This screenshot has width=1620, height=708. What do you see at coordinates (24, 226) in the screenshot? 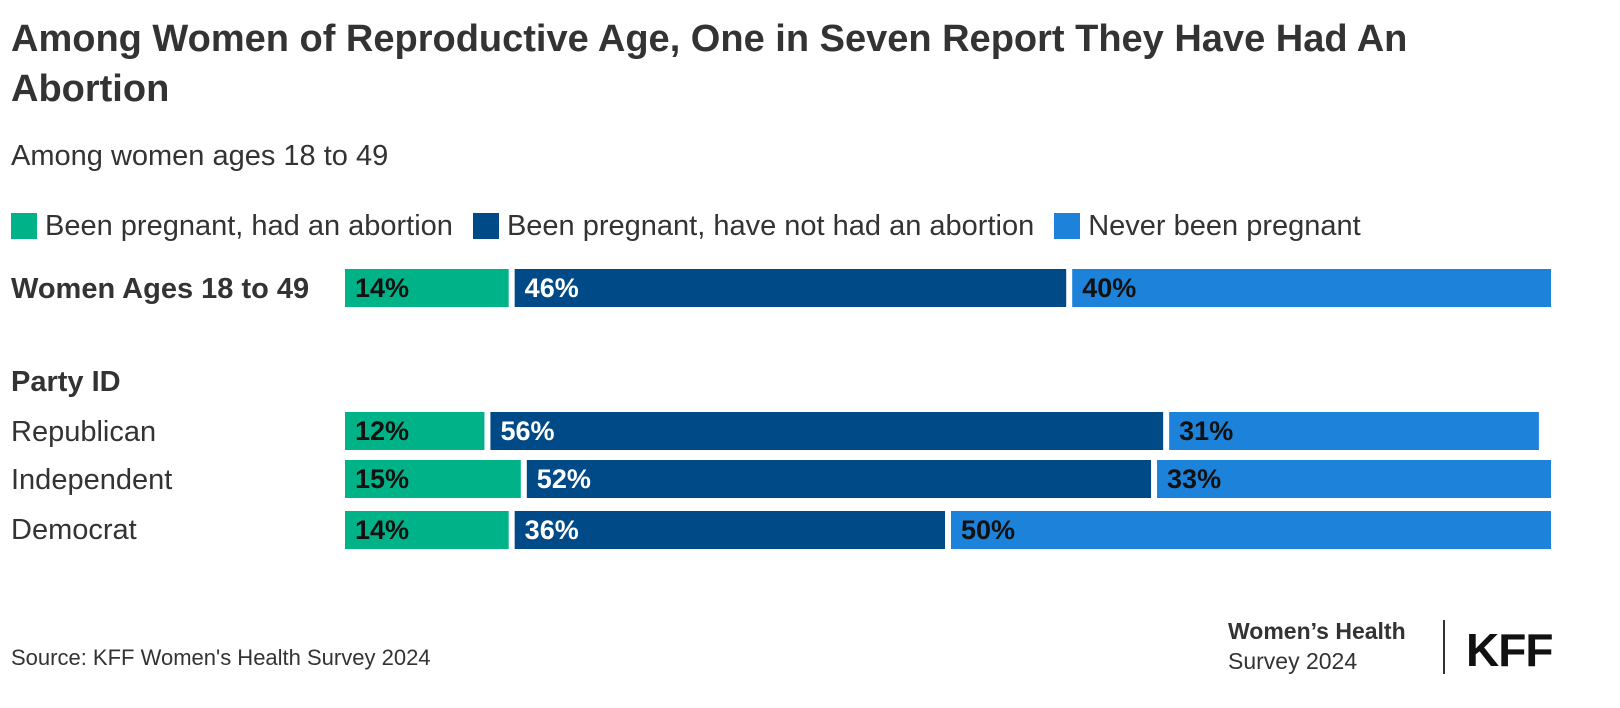
I see `legend-swatch-had-abortion` at bounding box center [24, 226].